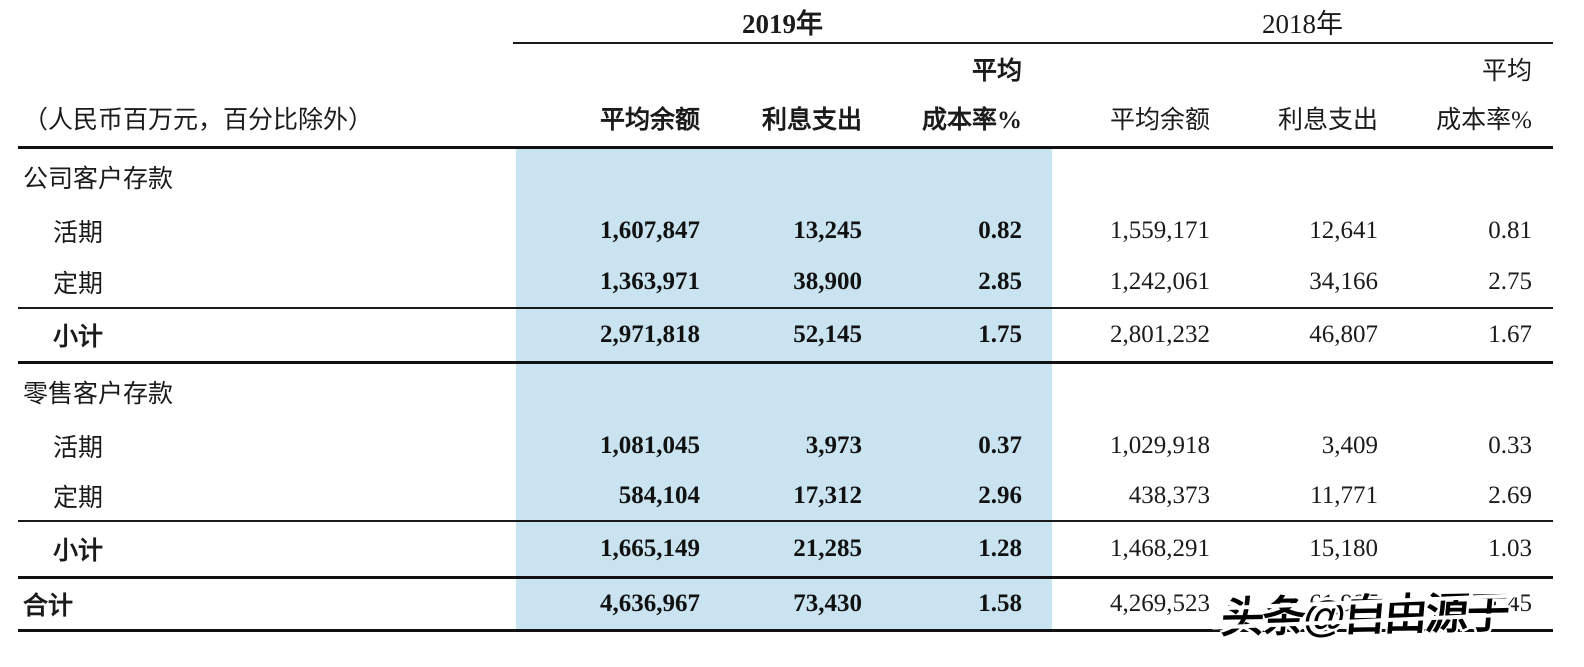 The image size is (1584, 667). Describe the element at coordinates (1364, 616) in the screenshot. I see `watermark-text: 头条@自由源于` at that location.